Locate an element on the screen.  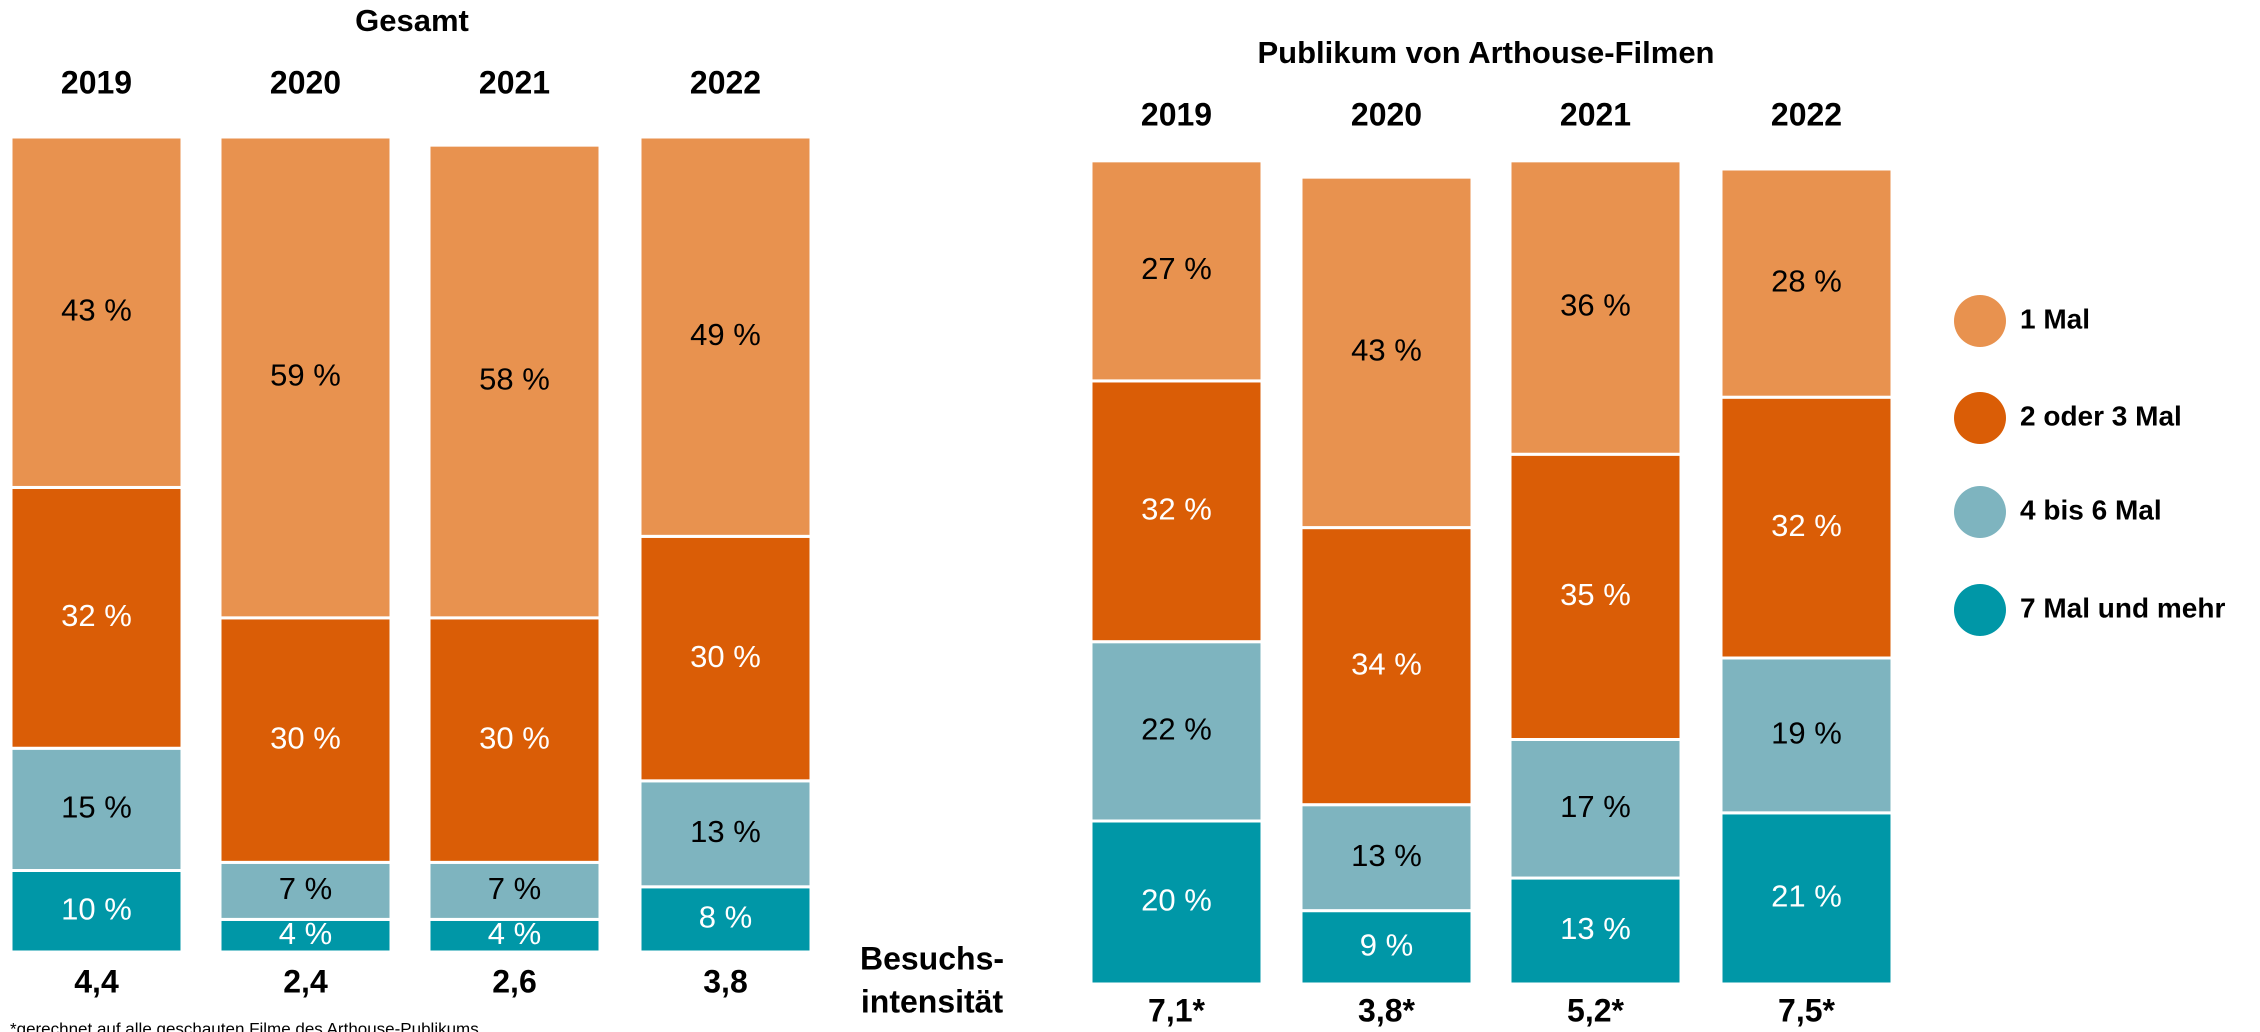
legend-label: 4 bis 6 Mal is located at coordinates (2091, 509).